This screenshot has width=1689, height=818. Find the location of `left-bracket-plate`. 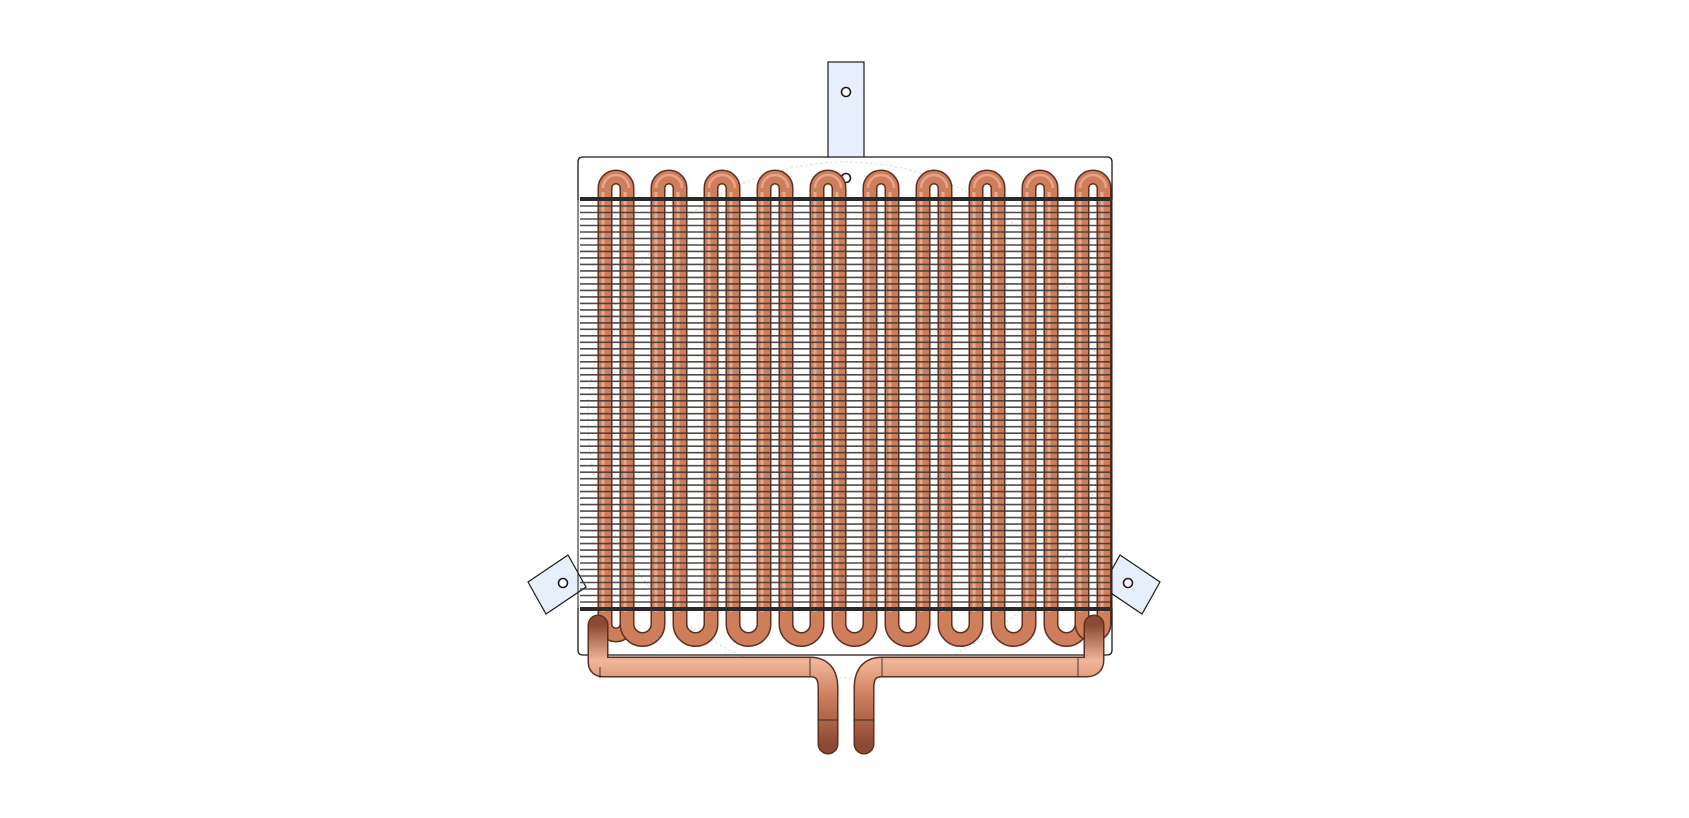

left-bracket-plate is located at coordinates (557, 584).